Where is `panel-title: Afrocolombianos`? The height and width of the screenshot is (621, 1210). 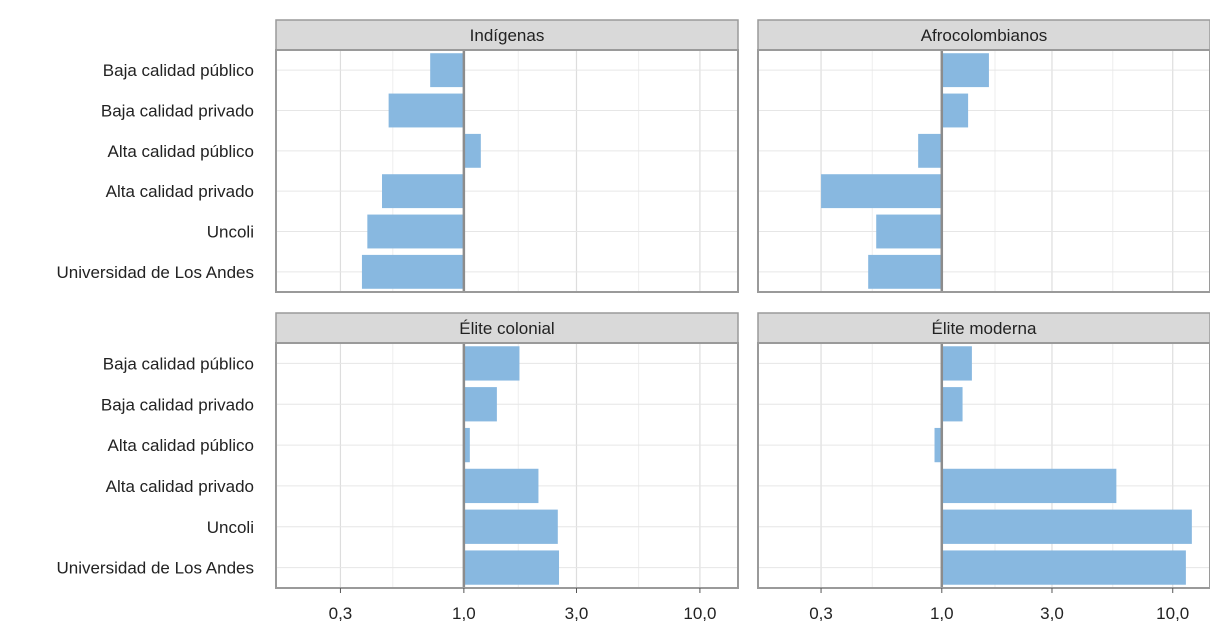
panel-title: Afrocolombianos is located at coordinates (984, 35).